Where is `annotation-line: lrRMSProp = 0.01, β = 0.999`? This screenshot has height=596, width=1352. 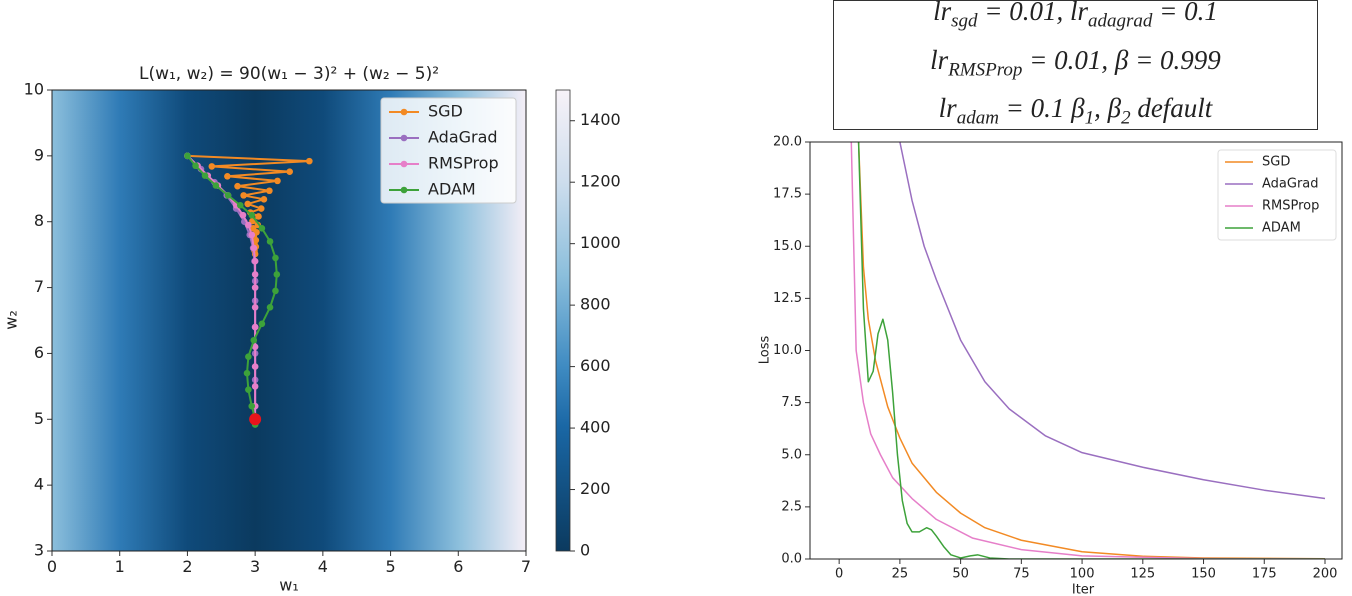 annotation-line: lrRMSProp = 0.01, β = 0.999 is located at coordinates (1075, 65).